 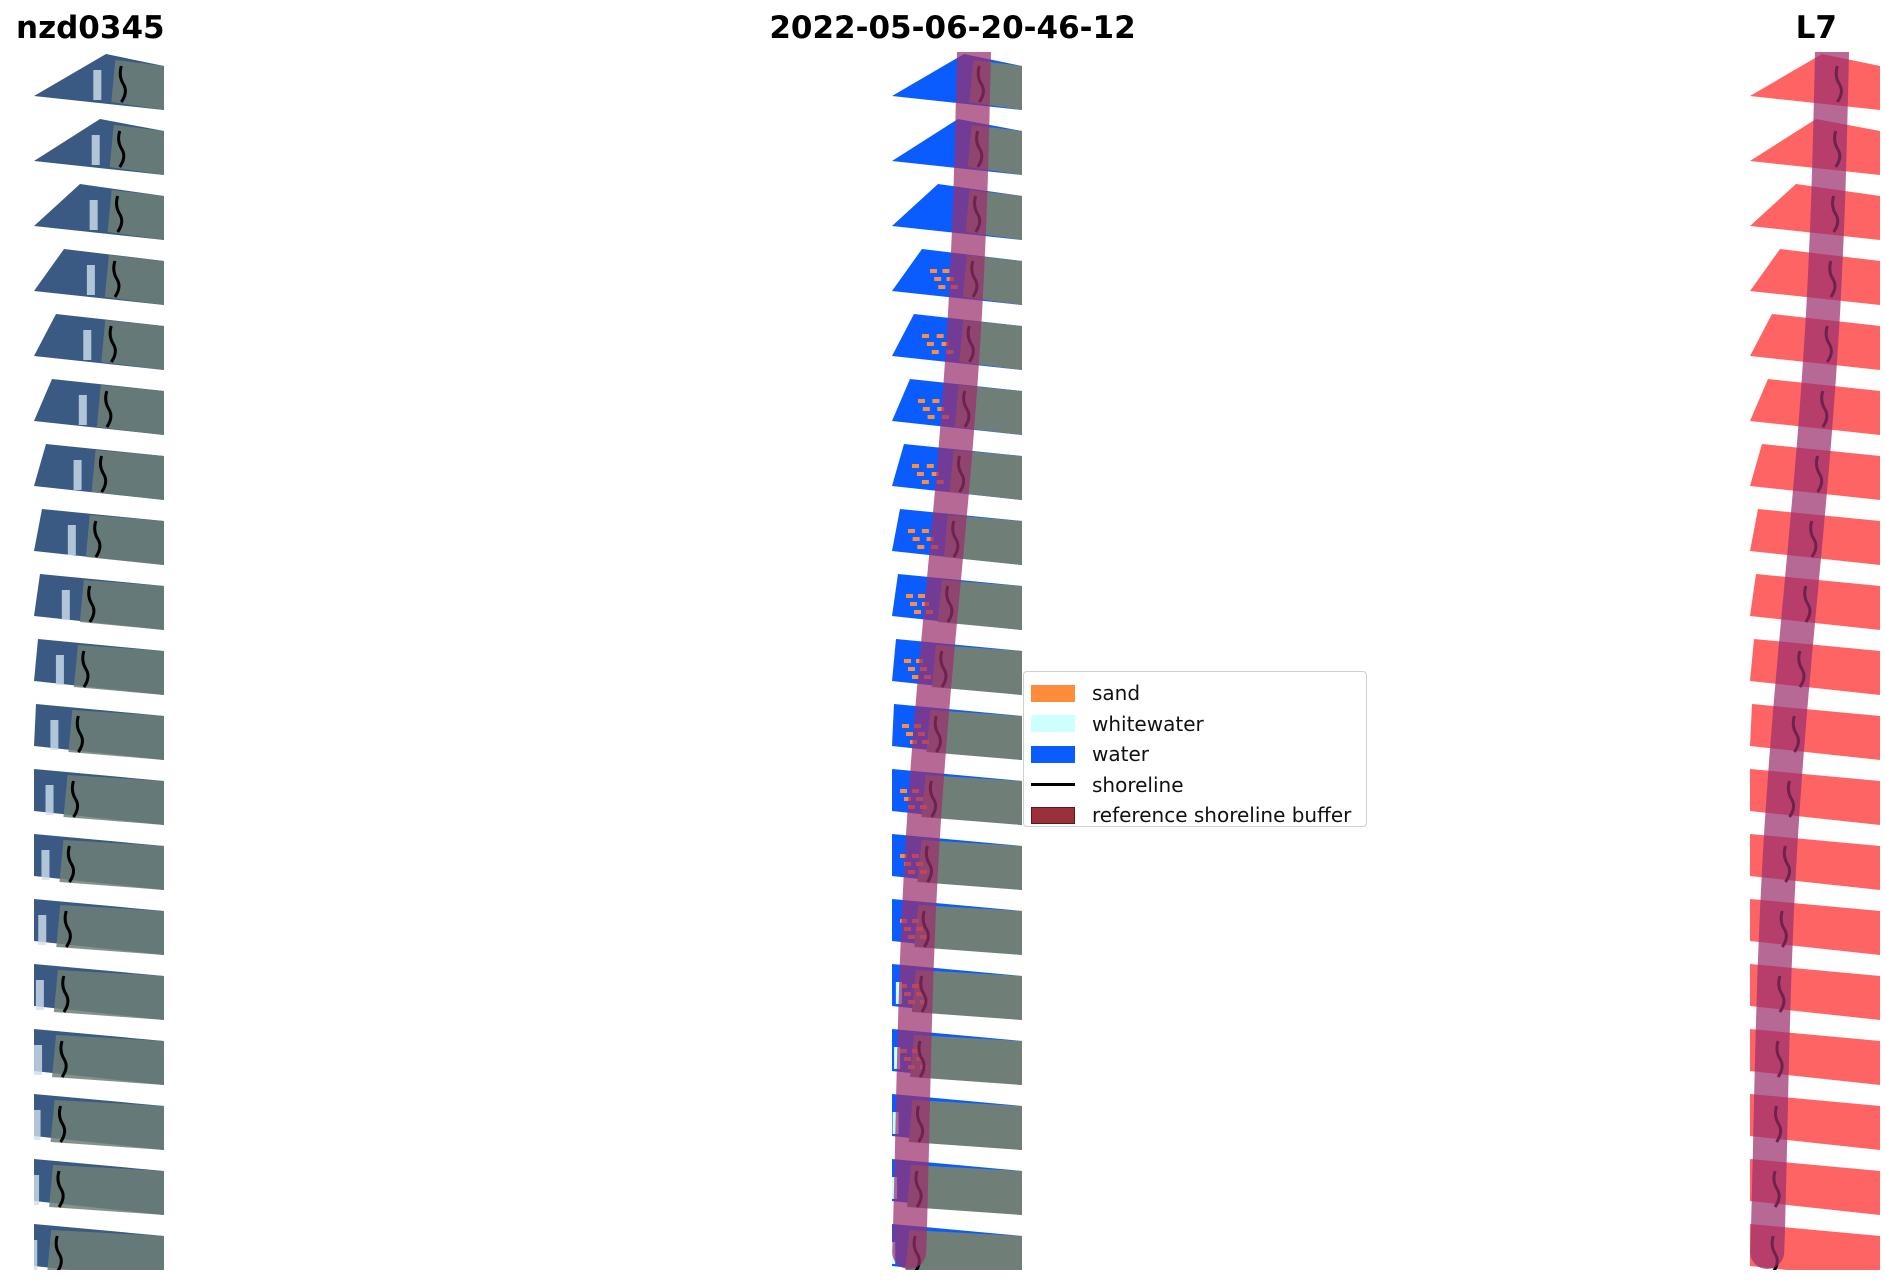 What do you see at coordinates (90, 28) in the screenshot?
I see `site-id-title: nzd0345` at bounding box center [90, 28].